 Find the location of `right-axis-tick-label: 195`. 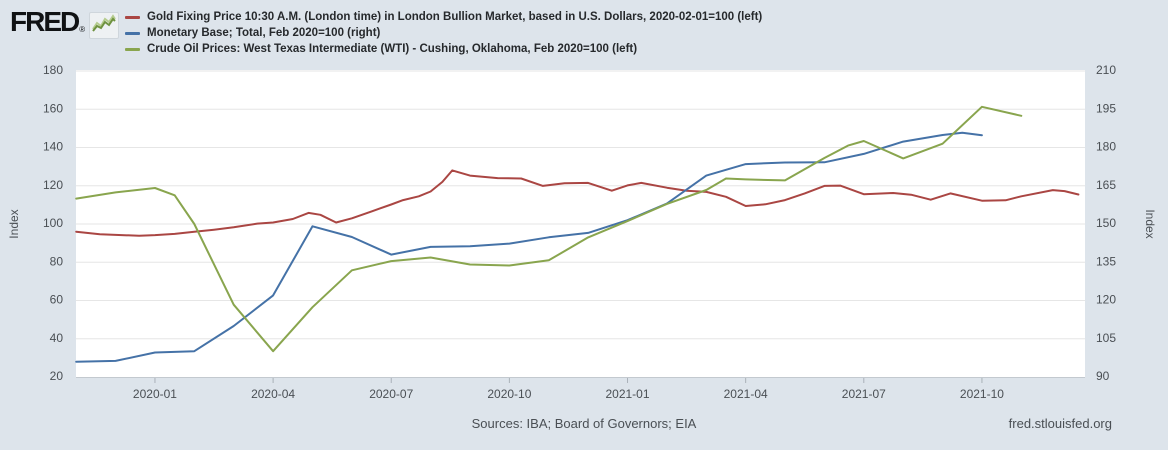

right-axis-tick-label: 195 is located at coordinates (1106, 108).